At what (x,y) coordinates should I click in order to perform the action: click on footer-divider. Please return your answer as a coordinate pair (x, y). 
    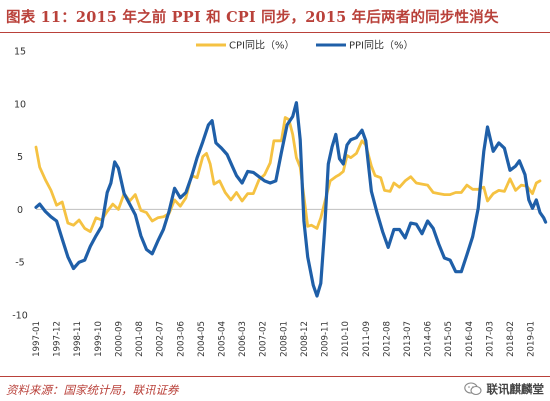
    Looking at the image, I should click on (275, 376).